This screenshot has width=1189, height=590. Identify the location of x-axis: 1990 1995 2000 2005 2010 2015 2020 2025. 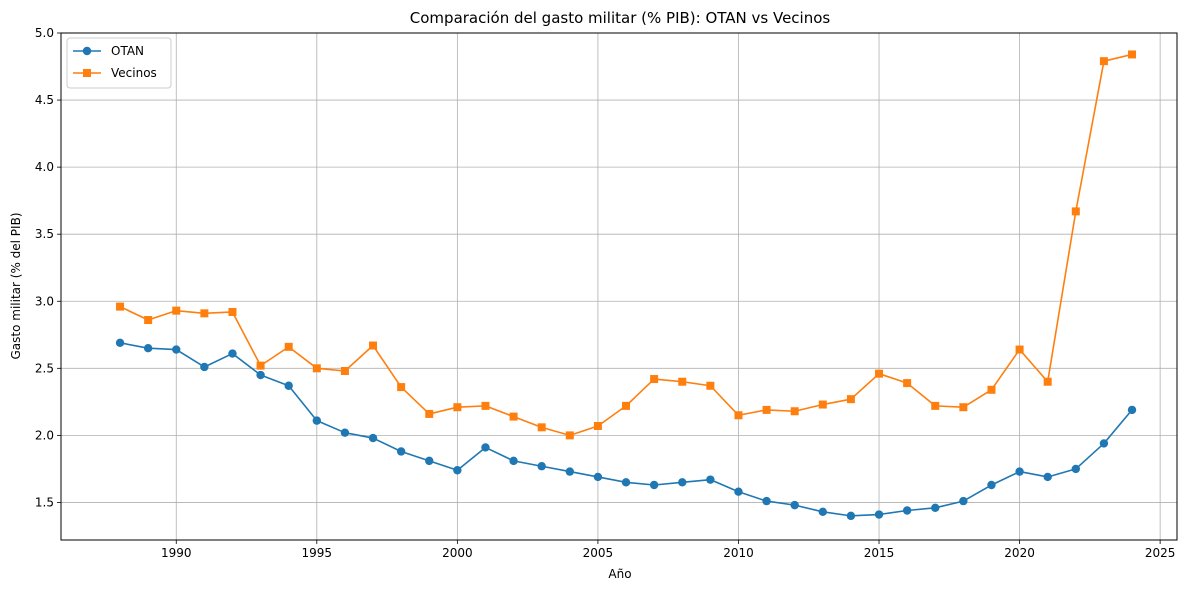
(668, 550).